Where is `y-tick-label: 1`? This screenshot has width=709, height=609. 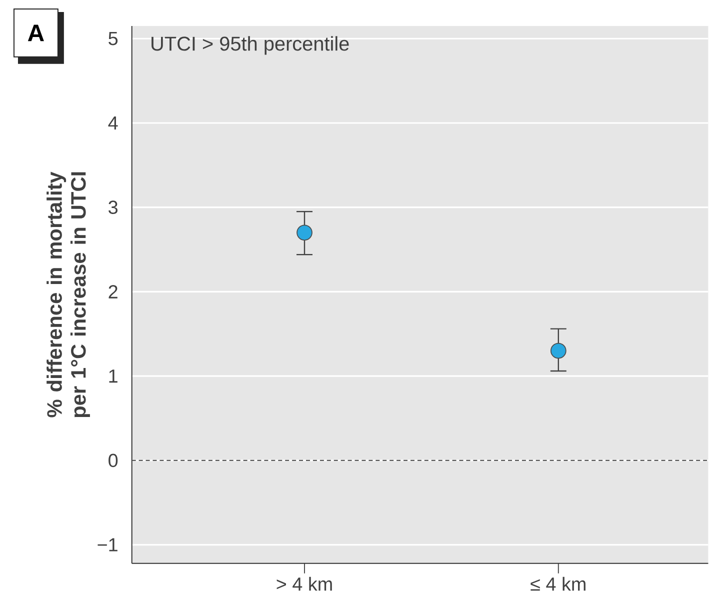 y-tick-label: 1 is located at coordinates (113, 375).